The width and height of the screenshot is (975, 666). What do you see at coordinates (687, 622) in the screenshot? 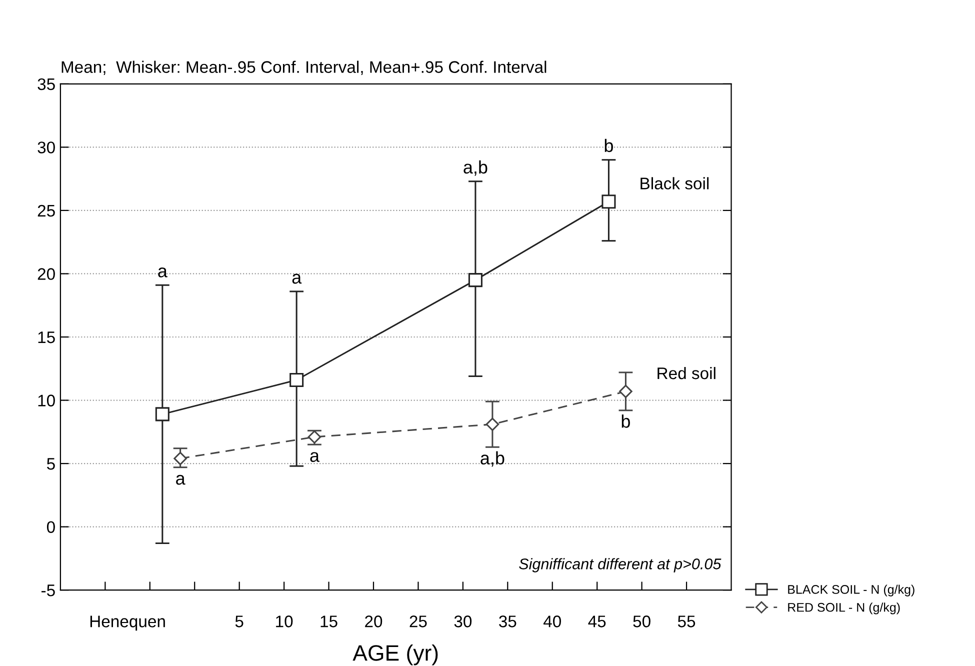
I see `x-tick-label: 55` at bounding box center [687, 622].